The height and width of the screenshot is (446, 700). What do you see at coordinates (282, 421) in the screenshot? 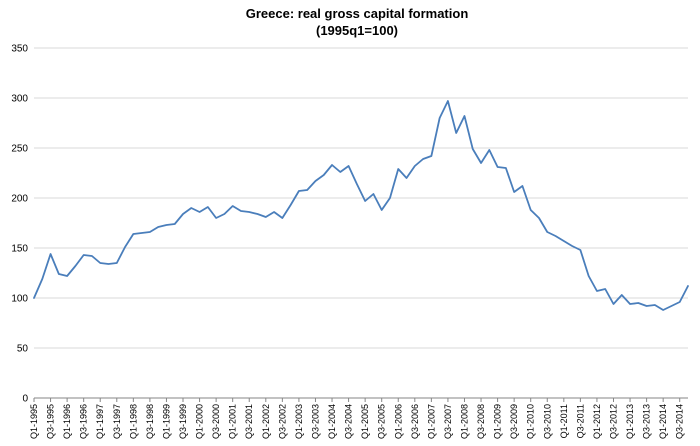
I see `x-tick-label: Q3-2002` at bounding box center [282, 421].